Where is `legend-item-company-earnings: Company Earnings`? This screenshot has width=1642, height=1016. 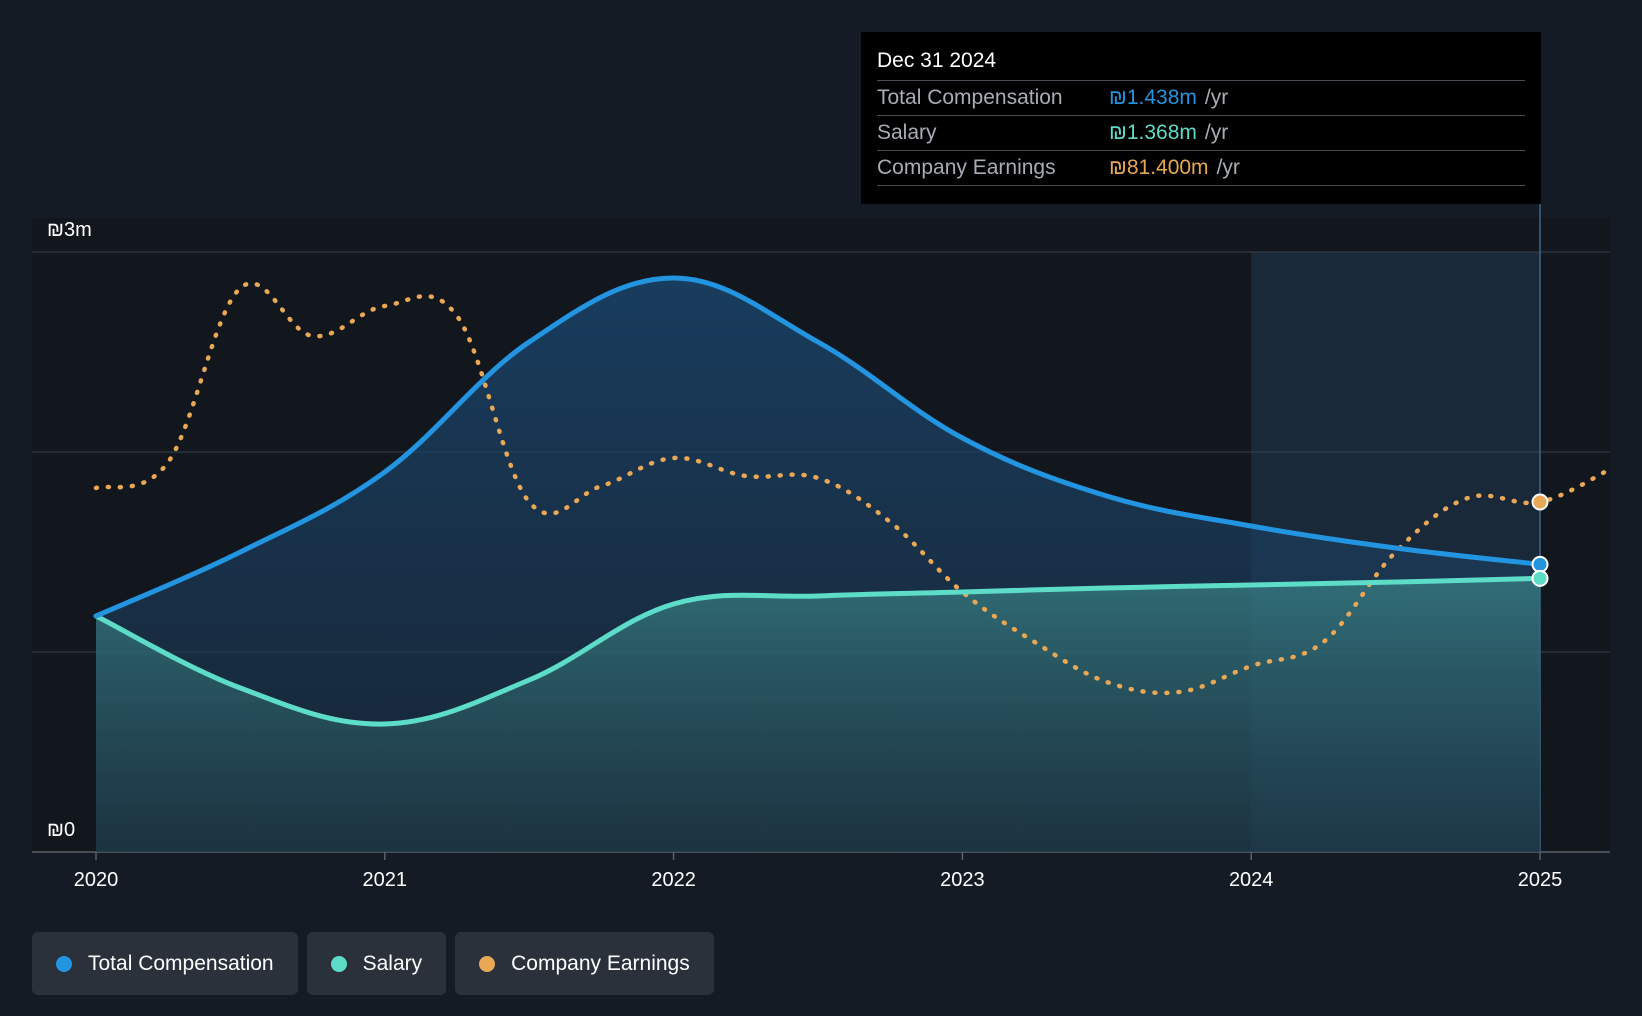
legend-item-company-earnings: Company Earnings is located at coordinates (584, 963).